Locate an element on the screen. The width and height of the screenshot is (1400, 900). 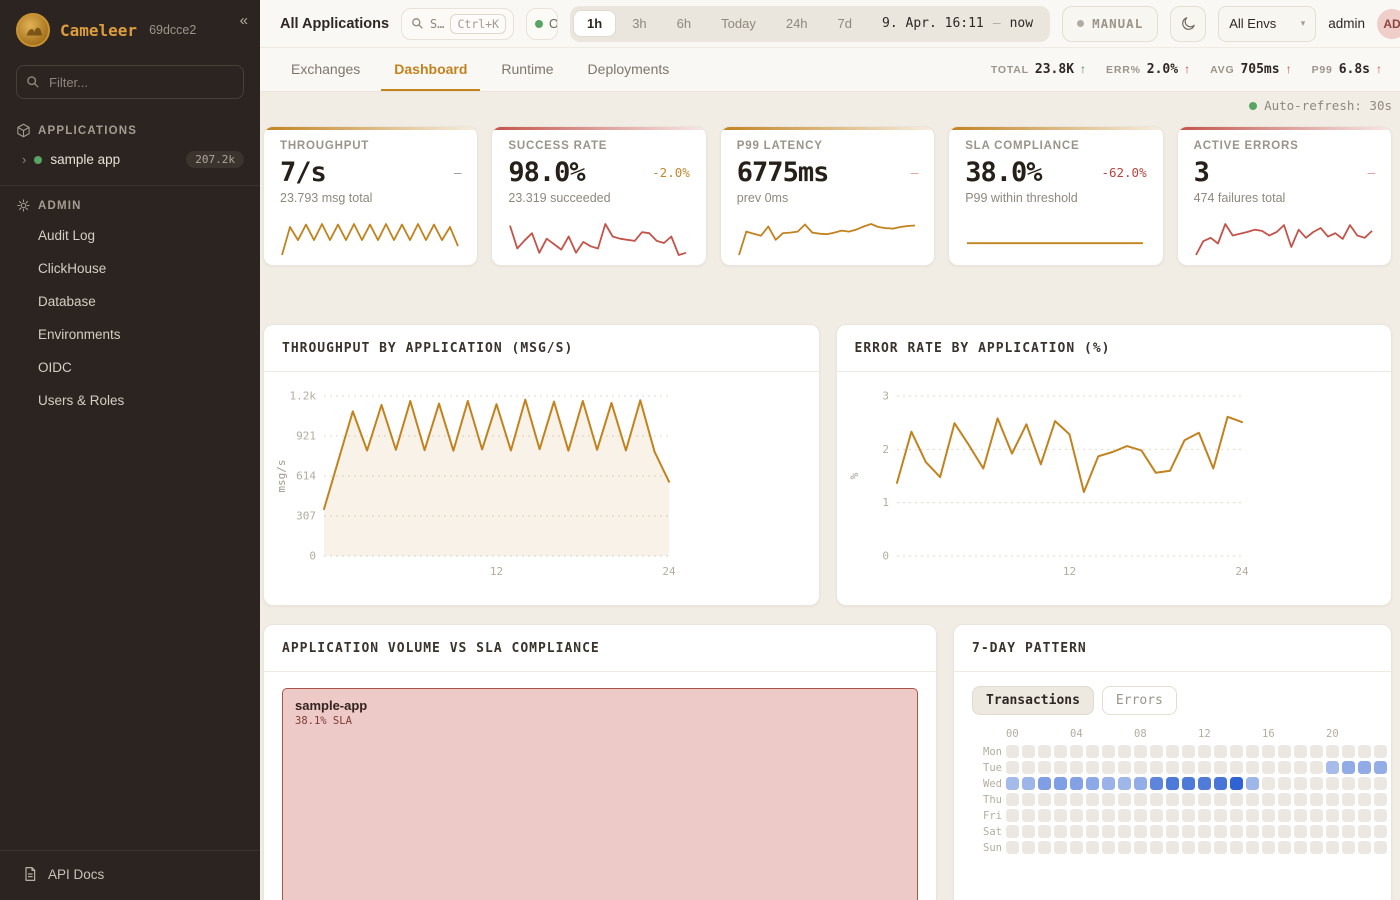
sidebar-item-users-roles: Users & Roles is located at coordinates (81, 400).